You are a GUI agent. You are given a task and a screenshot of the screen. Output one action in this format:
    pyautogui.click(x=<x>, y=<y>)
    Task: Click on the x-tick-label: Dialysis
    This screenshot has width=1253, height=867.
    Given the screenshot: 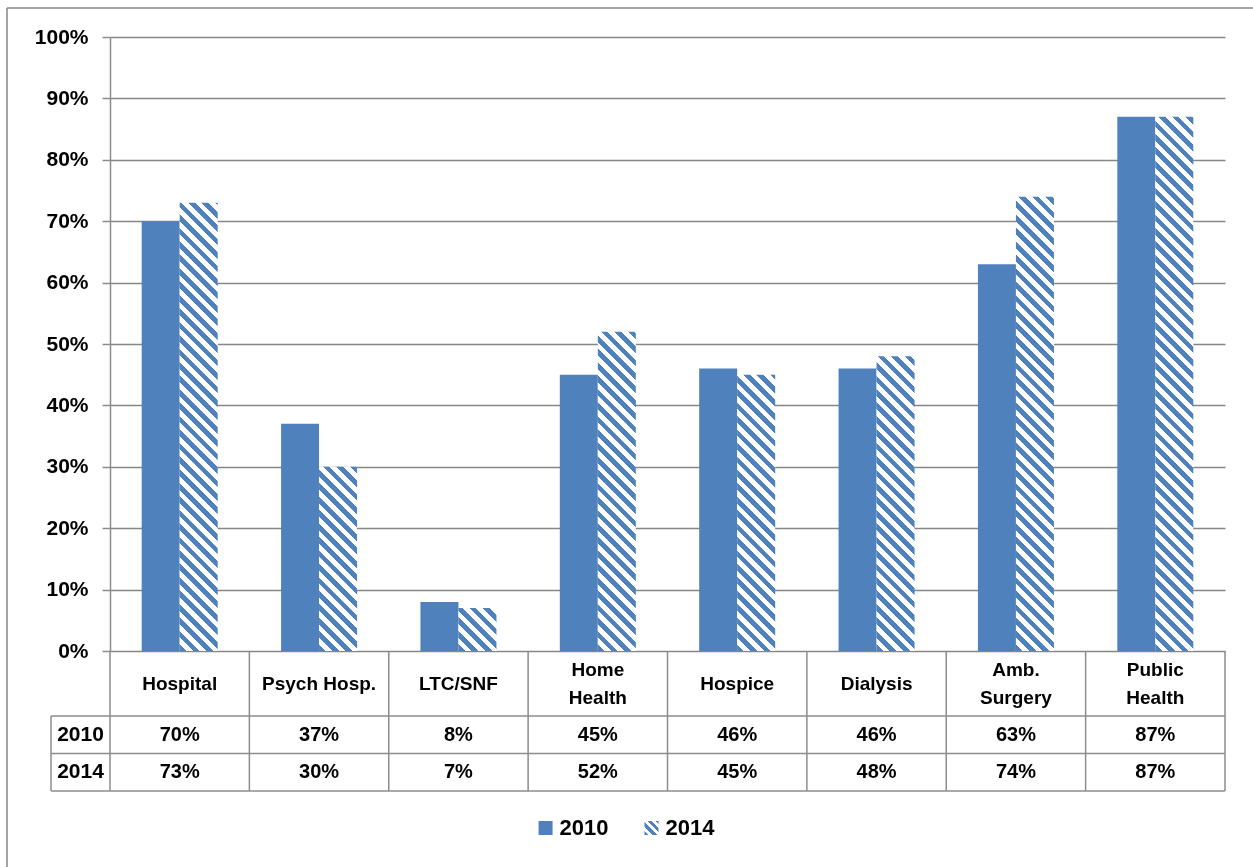 What is the action you would take?
    pyautogui.click(x=876, y=683)
    